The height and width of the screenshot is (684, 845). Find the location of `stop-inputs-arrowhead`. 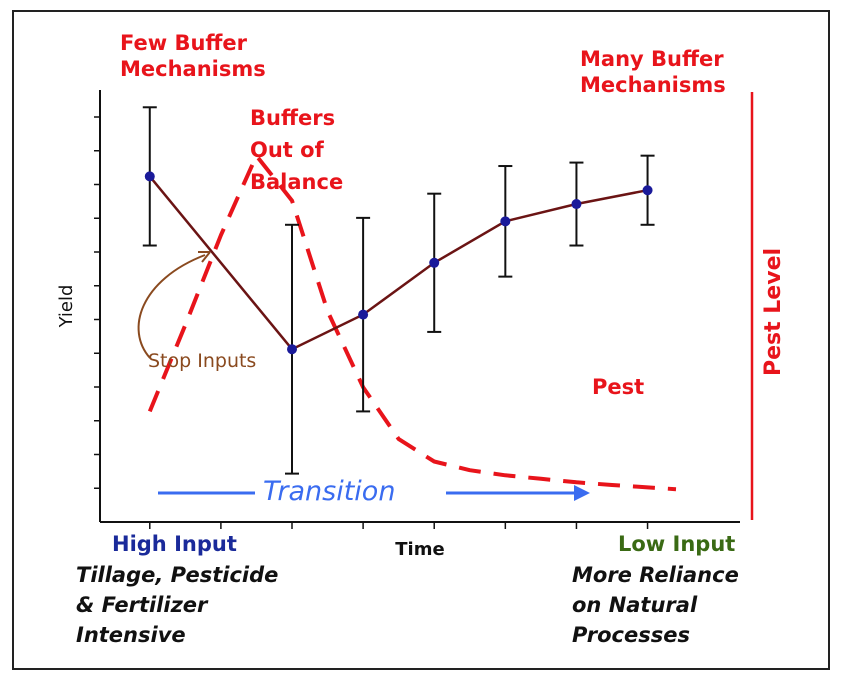

stop-inputs-arrowhead is located at coordinates (204, 257).